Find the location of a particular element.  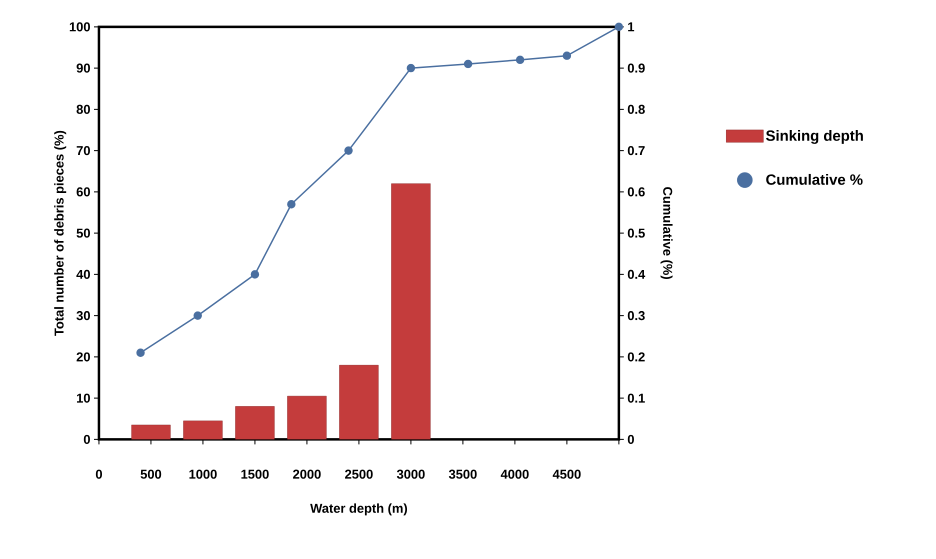

y-tick-label: 40 is located at coordinates (83, 275).